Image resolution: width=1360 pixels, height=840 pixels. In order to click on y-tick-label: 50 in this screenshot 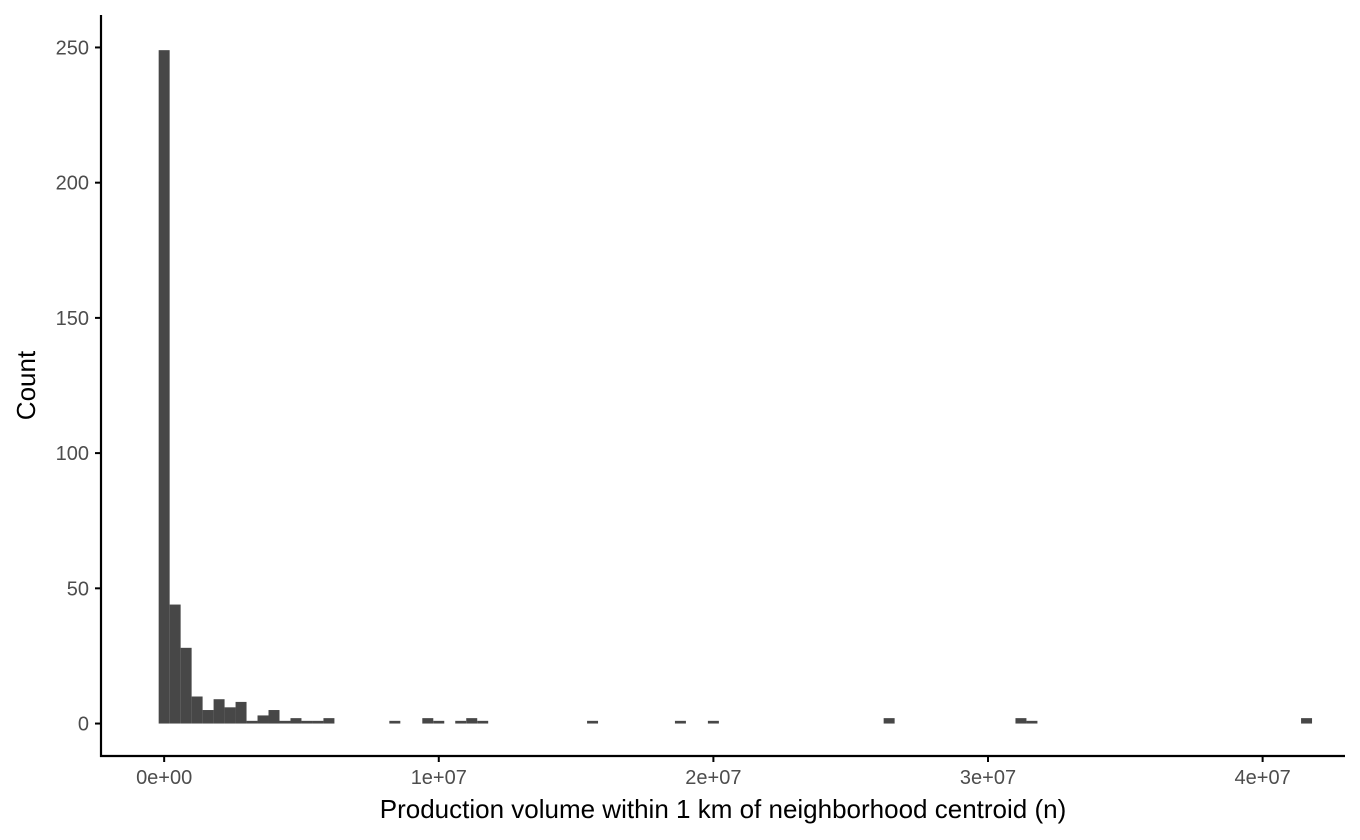, I will do `click(78, 589)`.